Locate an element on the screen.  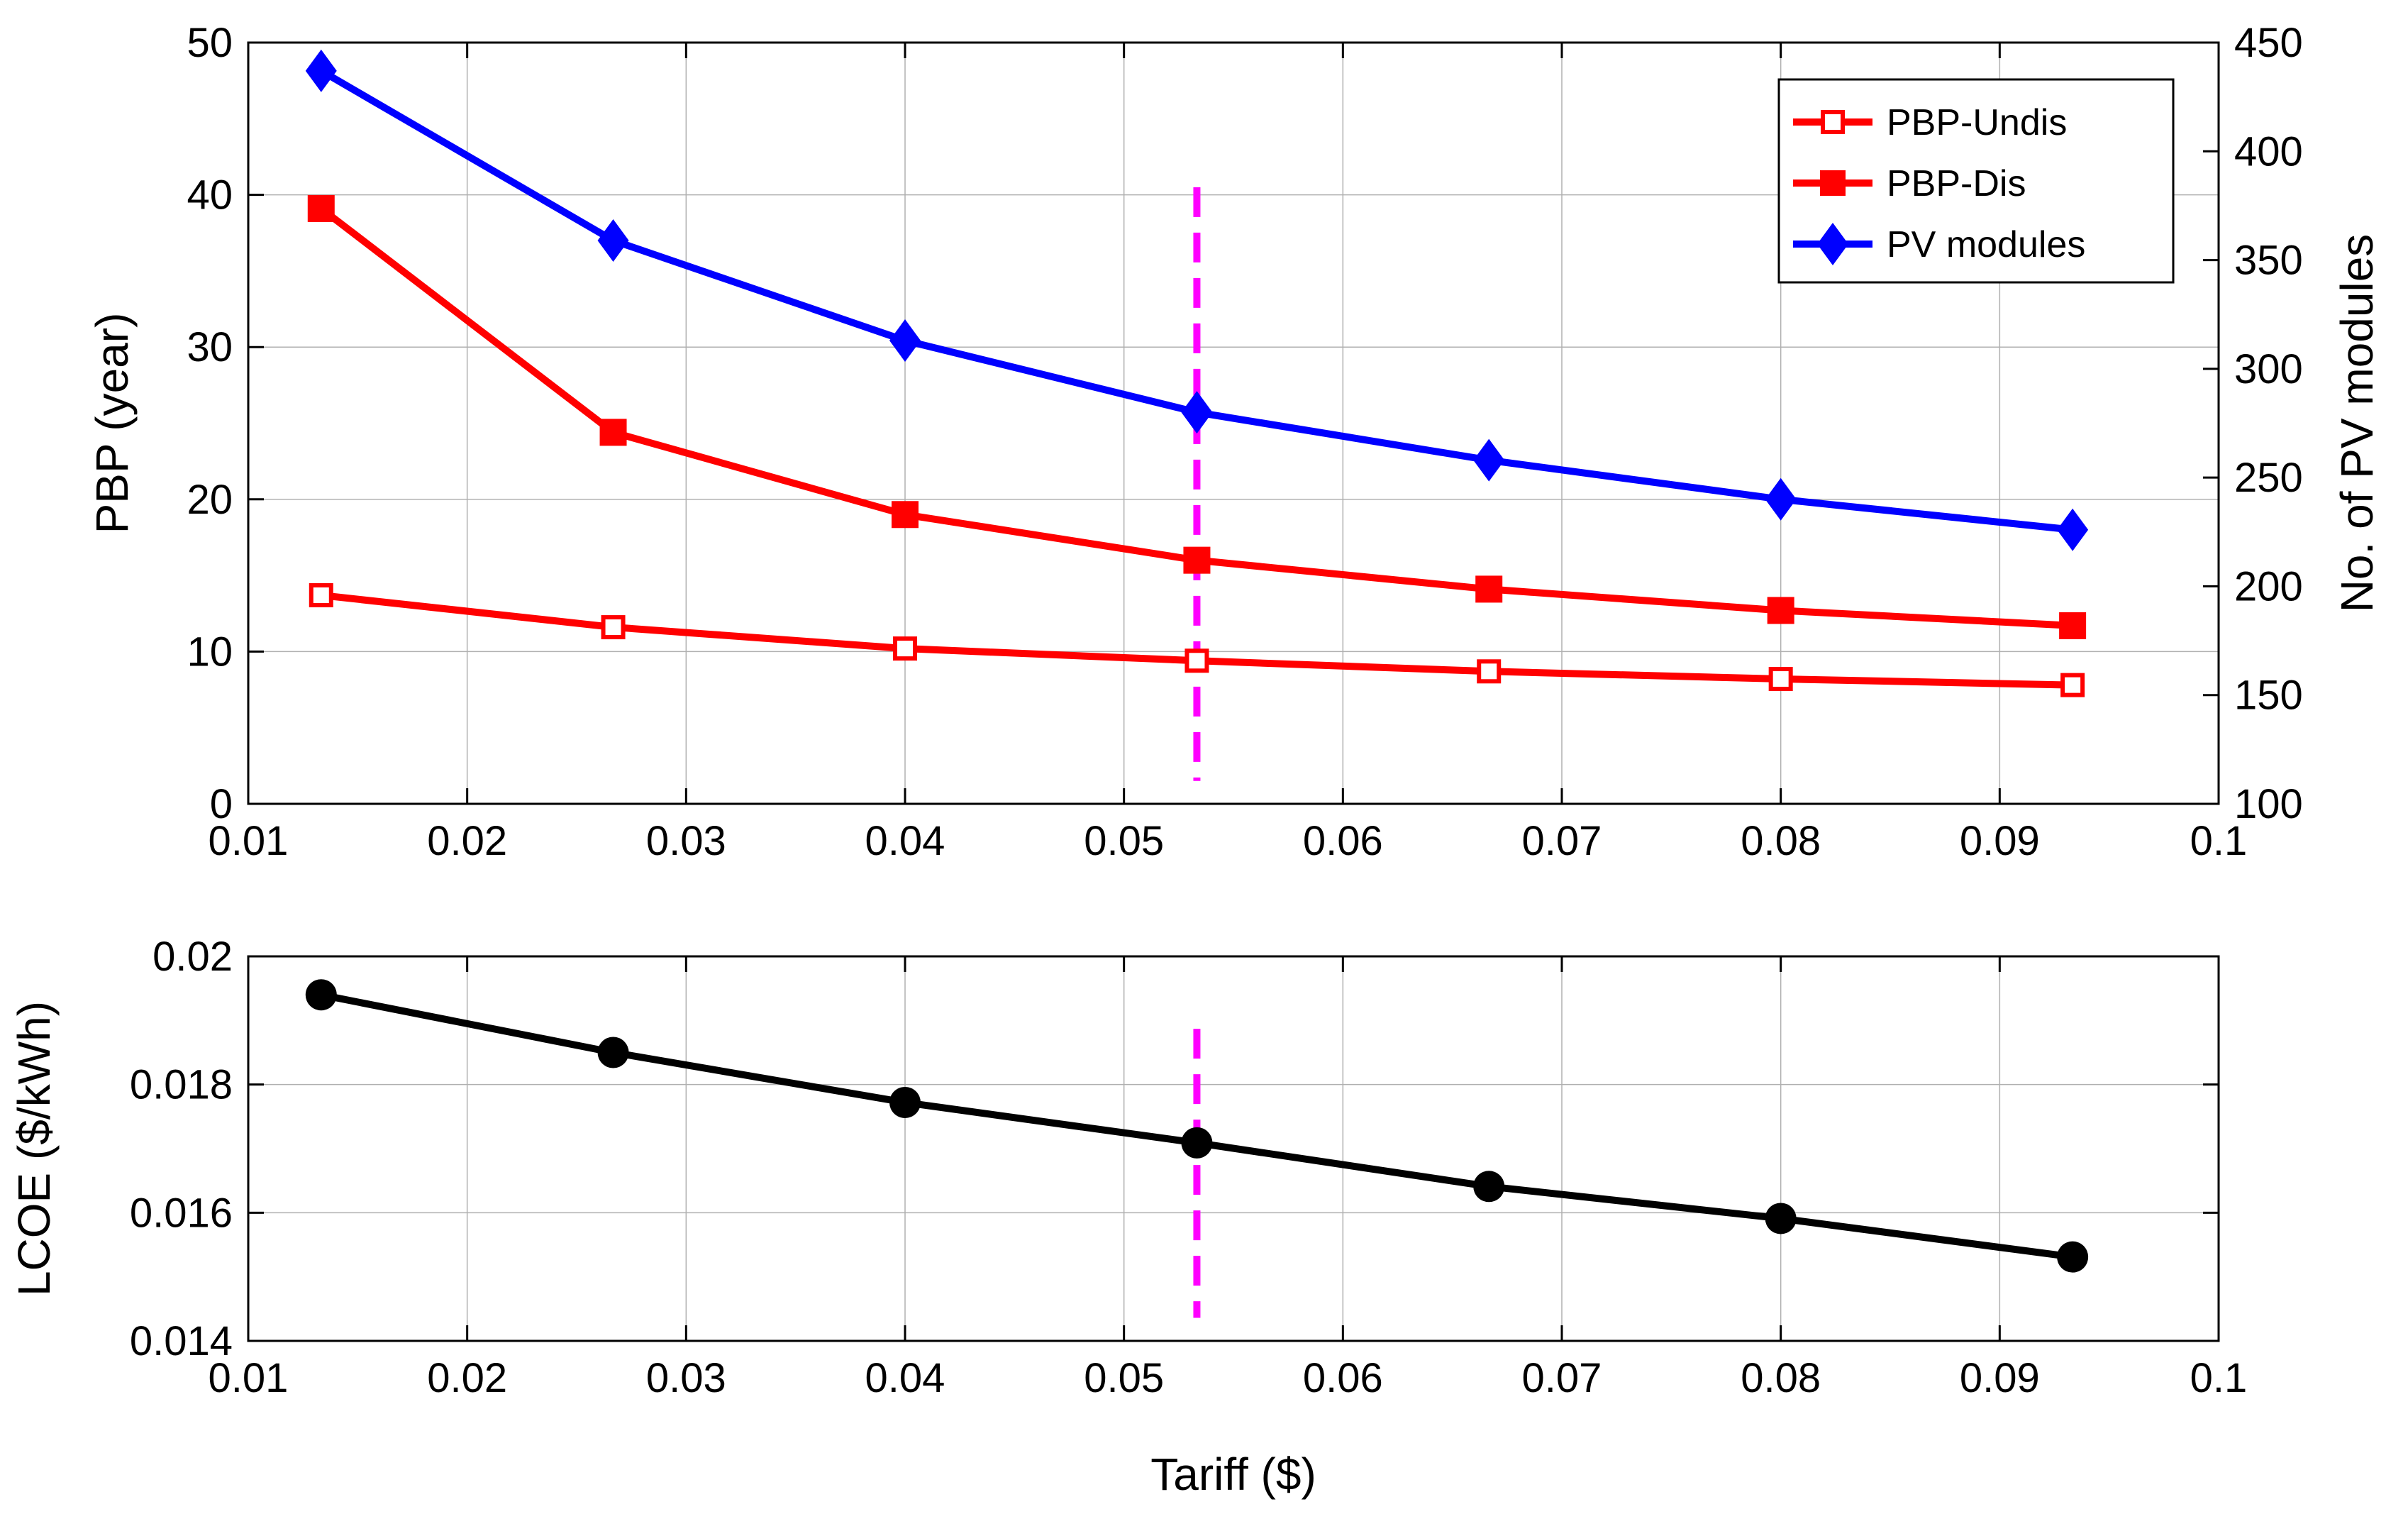
top-x-tick-label: 0.03 is located at coordinates (686, 841).